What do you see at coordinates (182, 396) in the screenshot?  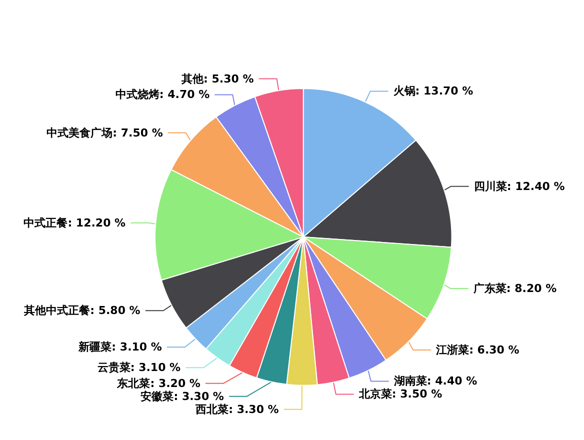 I see `slice-label: 安徽菜: 3.30 %` at bounding box center [182, 396].